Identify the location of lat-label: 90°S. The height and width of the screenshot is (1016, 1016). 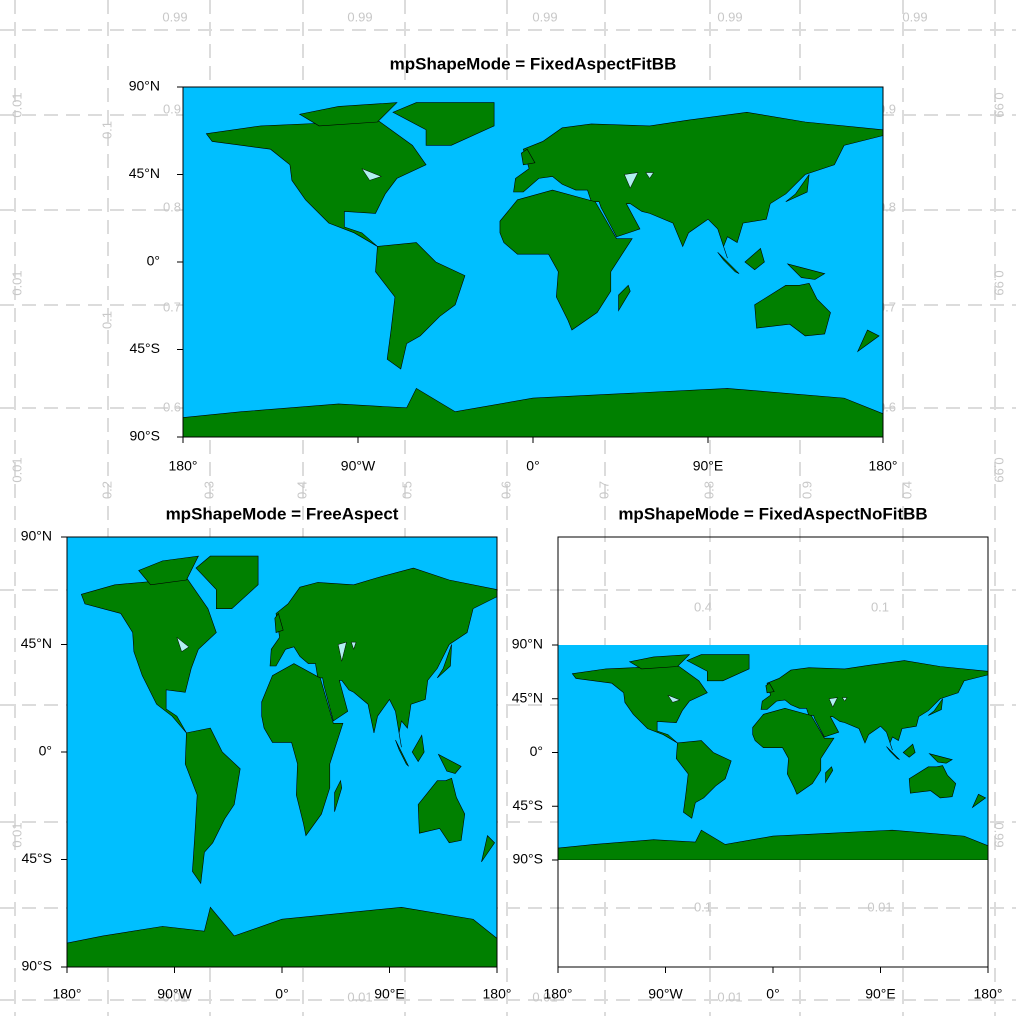
(144, 436).